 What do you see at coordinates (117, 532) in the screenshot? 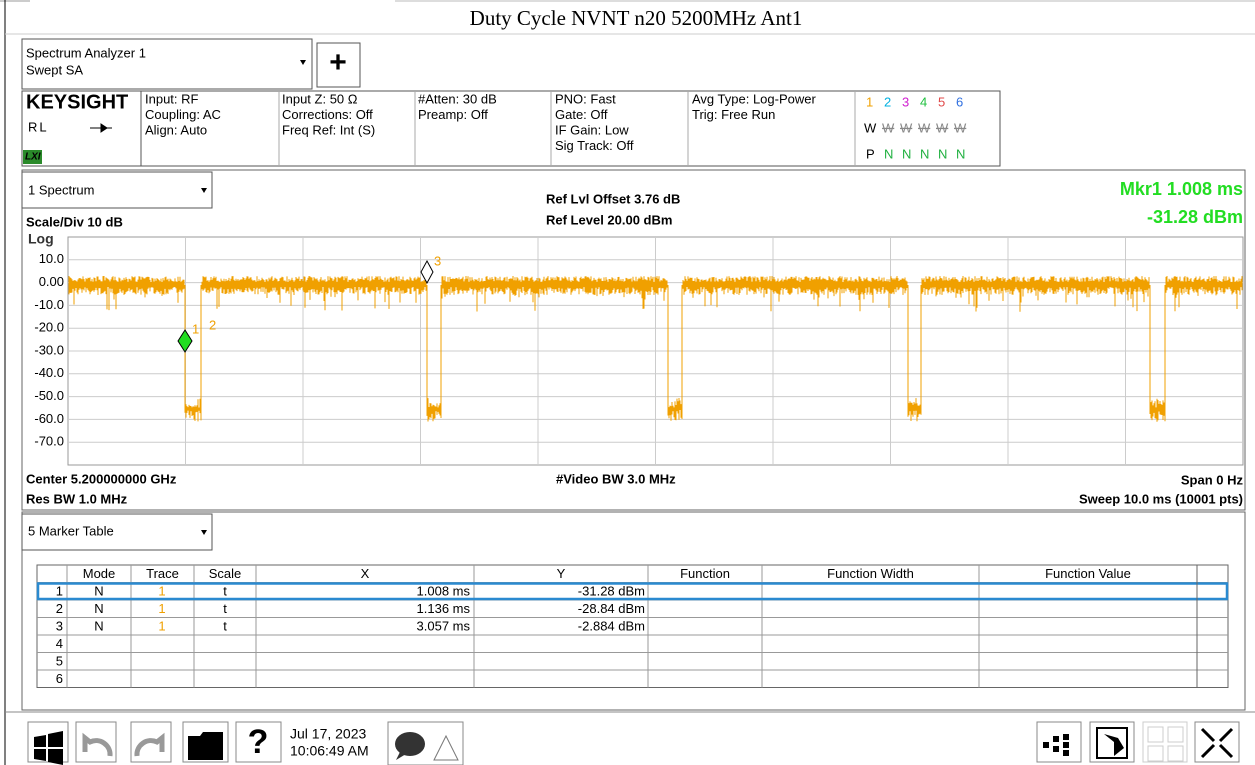
I see `marker-table-selector` at bounding box center [117, 532].